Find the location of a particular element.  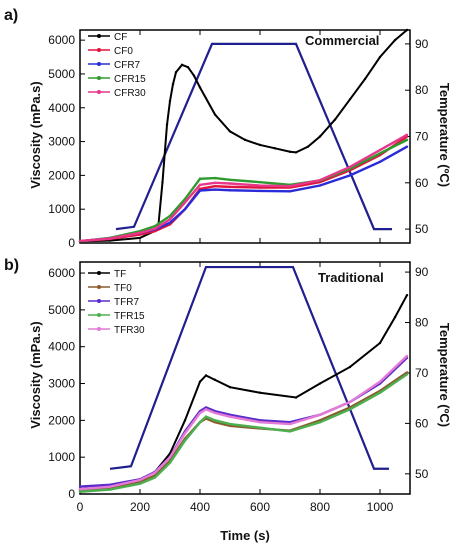

y-tick-label-a-5000: 5000 is located at coordinates (61, 74).